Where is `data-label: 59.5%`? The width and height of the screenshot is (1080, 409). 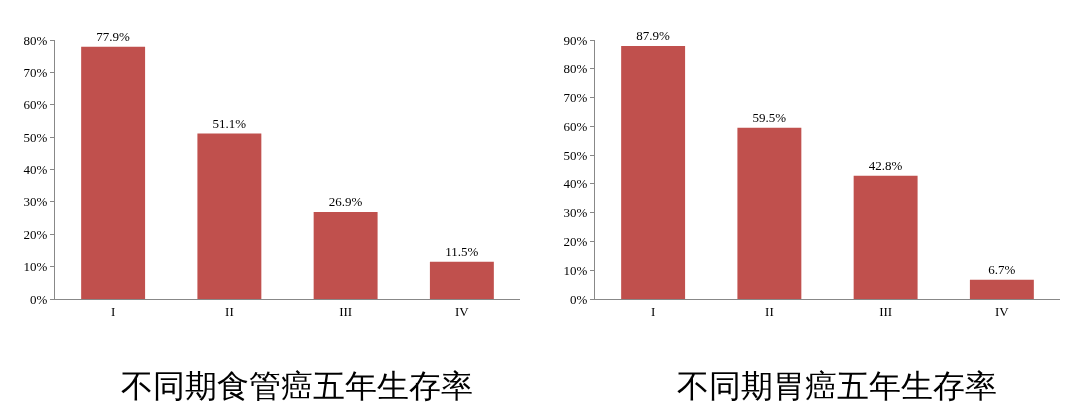
data-label: 59.5% is located at coordinates (769, 117).